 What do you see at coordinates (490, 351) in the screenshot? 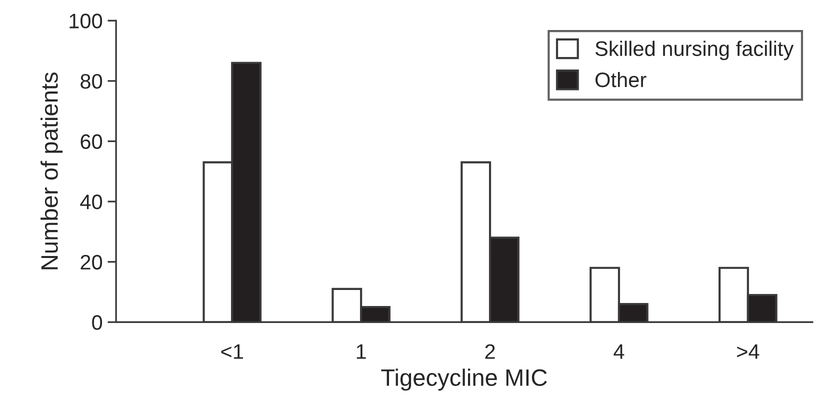
I see `x-tick-label: 2` at bounding box center [490, 351].